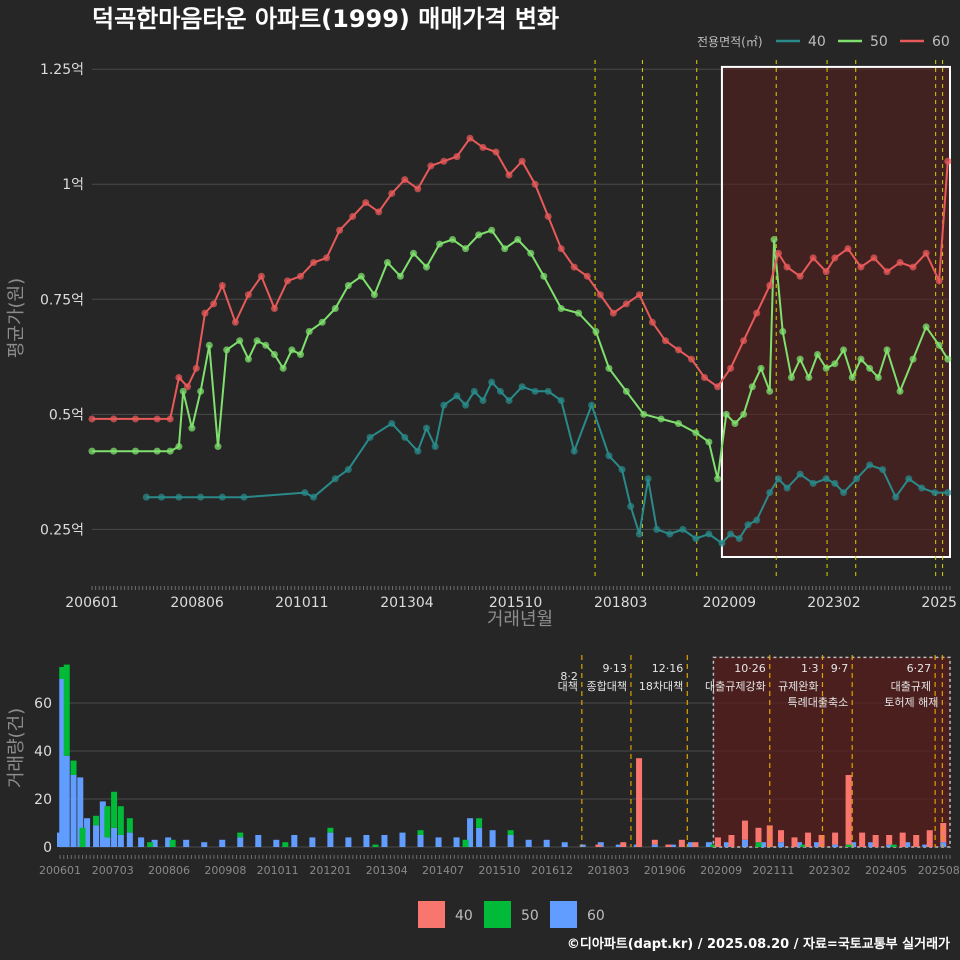  Describe the element at coordinates (608, 870) in the screenshot. I see `volume-x-tick-label: 201803` at that location.